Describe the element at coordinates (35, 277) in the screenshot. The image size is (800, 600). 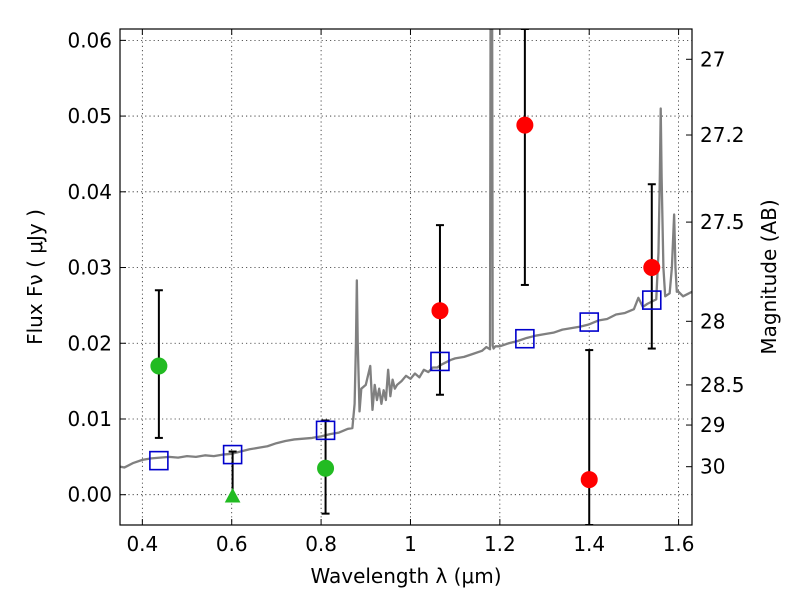
I see `y-axis-title: Flux Fν ( μJy )` at that location.